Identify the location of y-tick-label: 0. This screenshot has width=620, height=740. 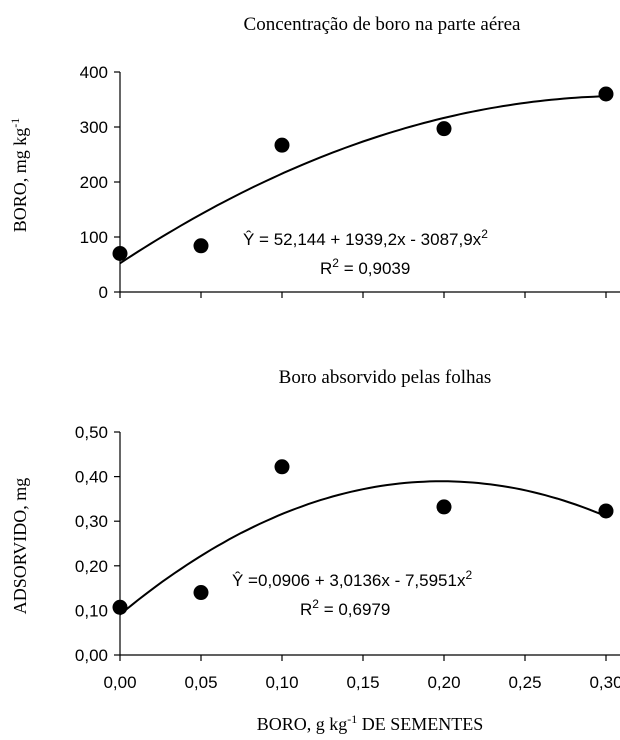
(103, 292).